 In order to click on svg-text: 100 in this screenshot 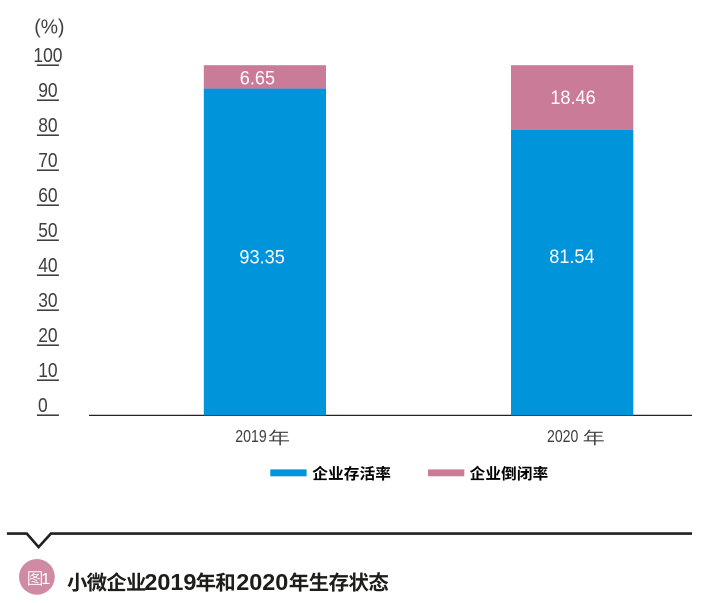, I will do `click(47, 55)`.